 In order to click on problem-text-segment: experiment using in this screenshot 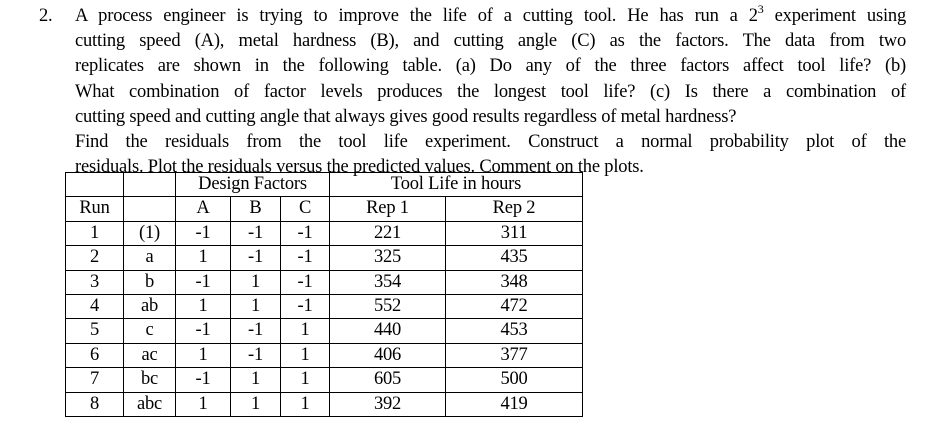, I will do `click(835, 16)`.